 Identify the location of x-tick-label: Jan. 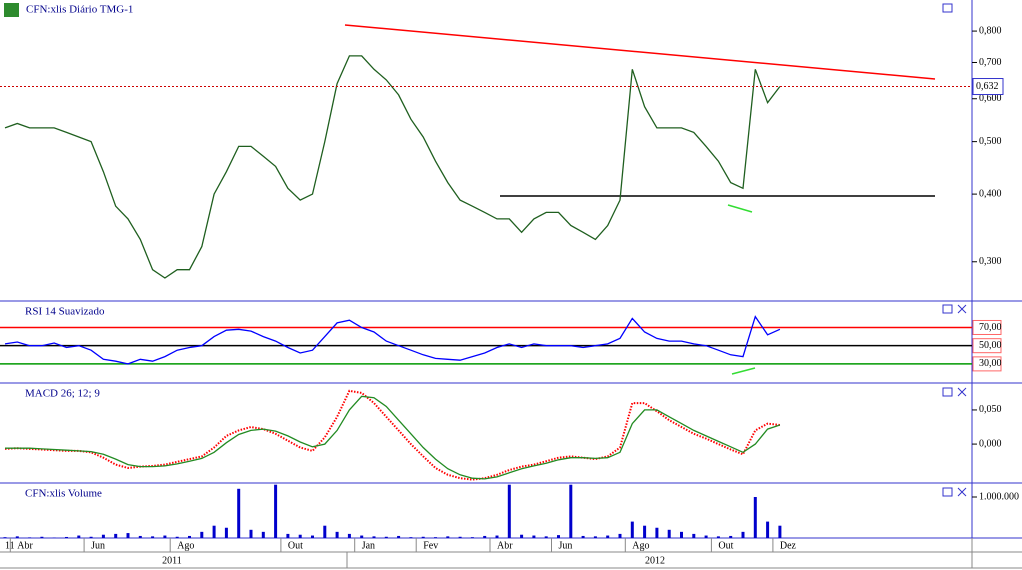
(368, 545).